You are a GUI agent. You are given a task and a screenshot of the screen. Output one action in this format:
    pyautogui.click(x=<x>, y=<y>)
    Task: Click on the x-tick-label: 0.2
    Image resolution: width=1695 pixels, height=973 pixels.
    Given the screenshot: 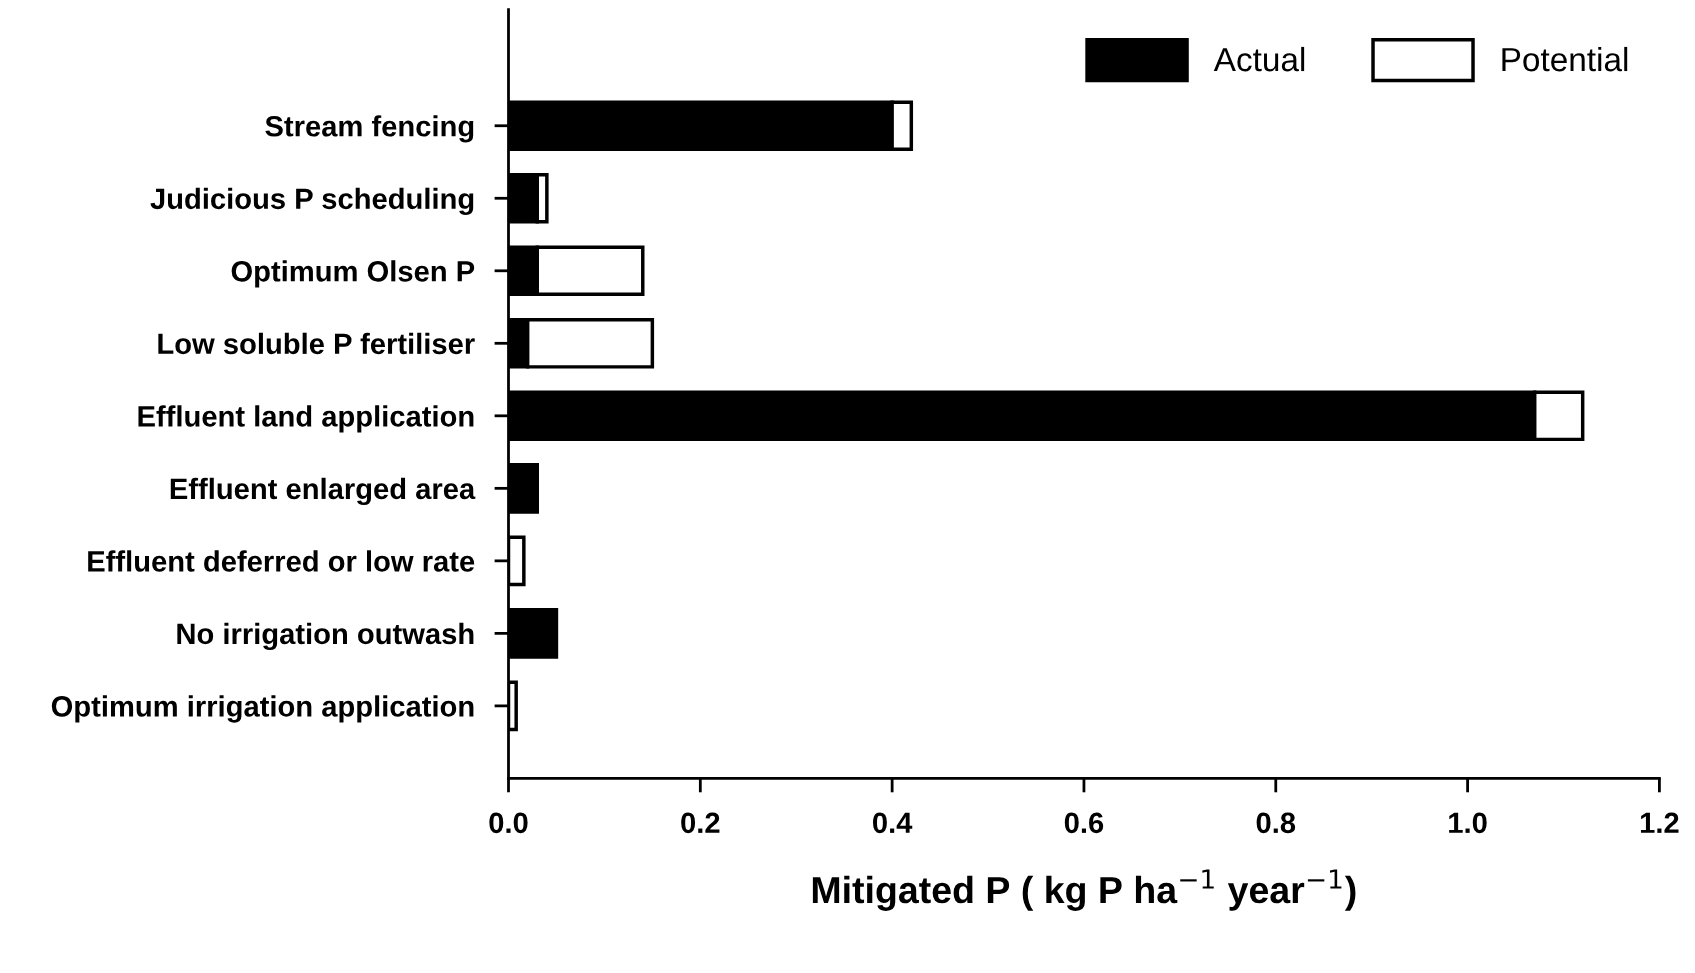 What is the action you would take?
    pyautogui.click(x=700, y=823)
    